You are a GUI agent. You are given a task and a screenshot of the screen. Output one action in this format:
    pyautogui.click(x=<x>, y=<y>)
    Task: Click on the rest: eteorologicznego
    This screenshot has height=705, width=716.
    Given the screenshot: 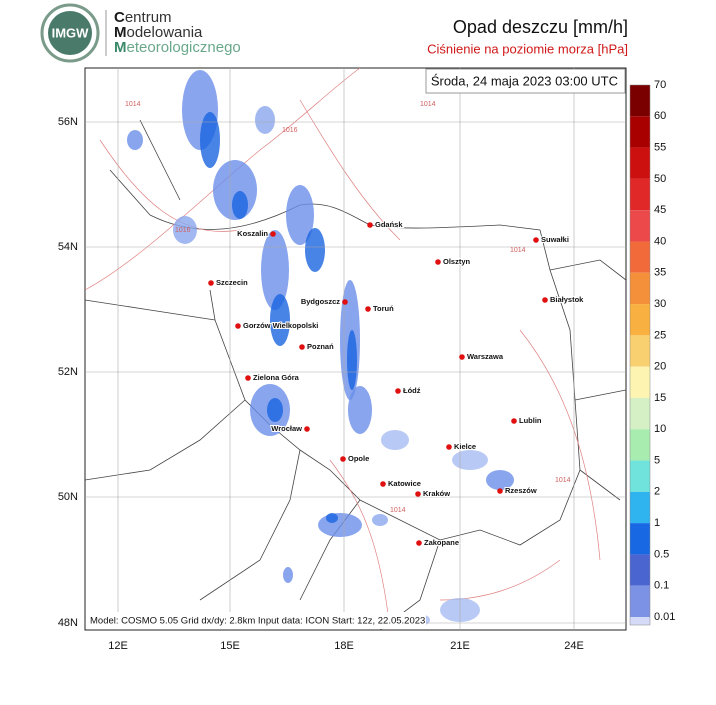 What is the action you would take?
    pyautogui.click(x=184, y=47)
    